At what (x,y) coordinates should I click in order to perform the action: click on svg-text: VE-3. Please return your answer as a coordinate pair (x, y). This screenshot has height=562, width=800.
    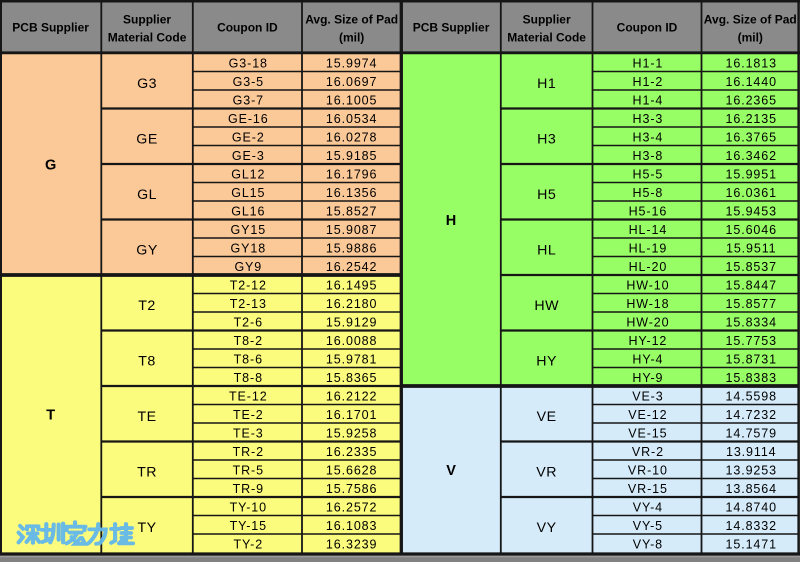
    Looking at the image, I should click on (647, 397).